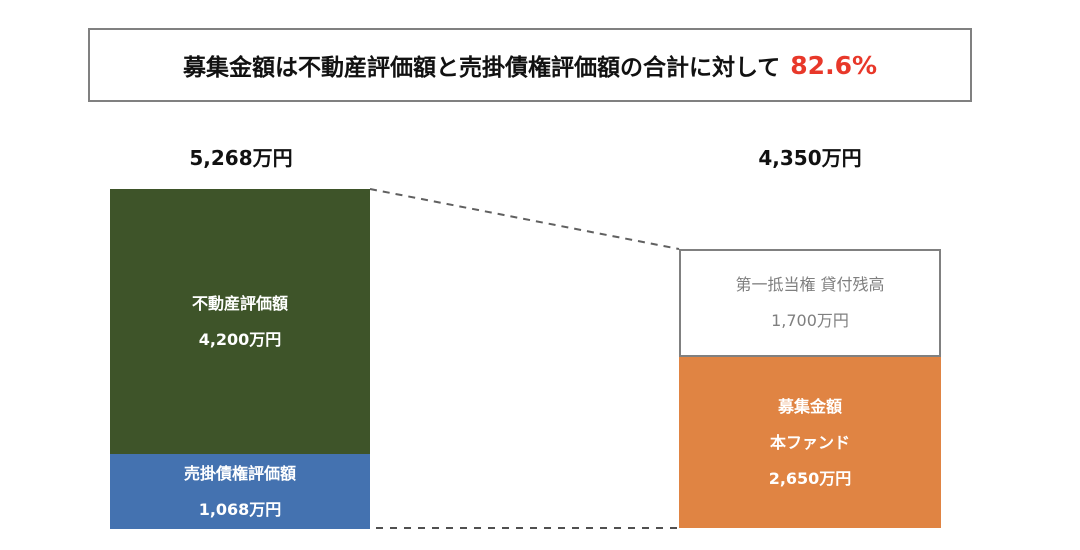 Image resolution: width=1080 pixels, height=550 pixels. I want to click on segment-label: 第一抵当権 貸付残高, so click(810, 284).